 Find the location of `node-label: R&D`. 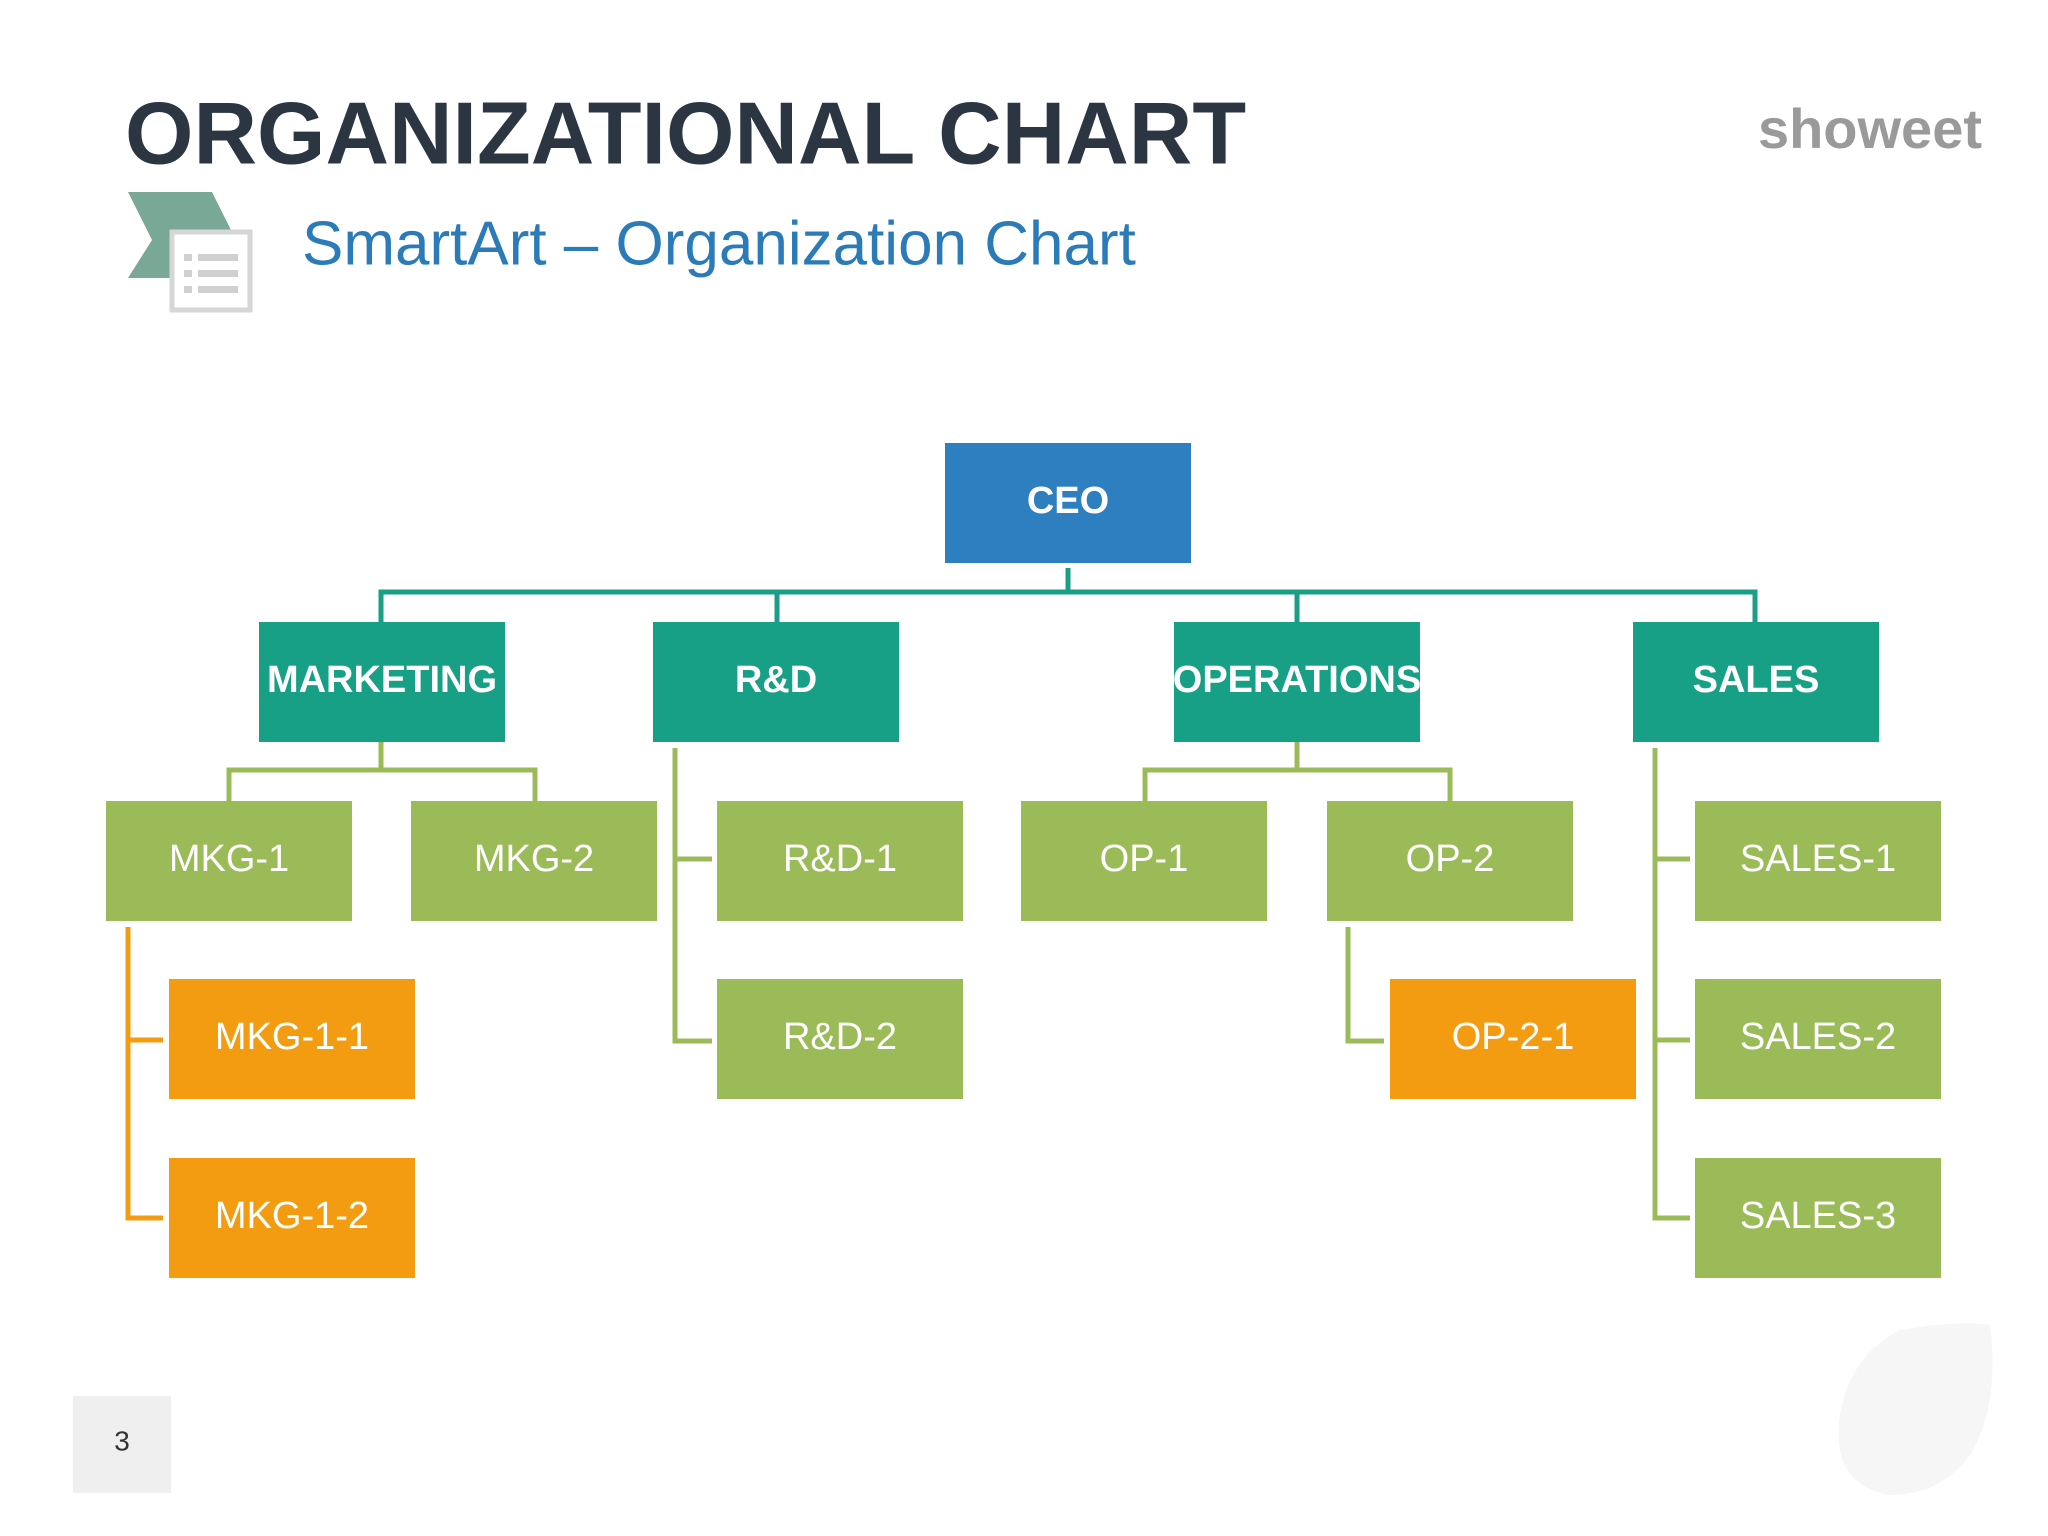

node-label: R&D is located at coordinates (776, 680).